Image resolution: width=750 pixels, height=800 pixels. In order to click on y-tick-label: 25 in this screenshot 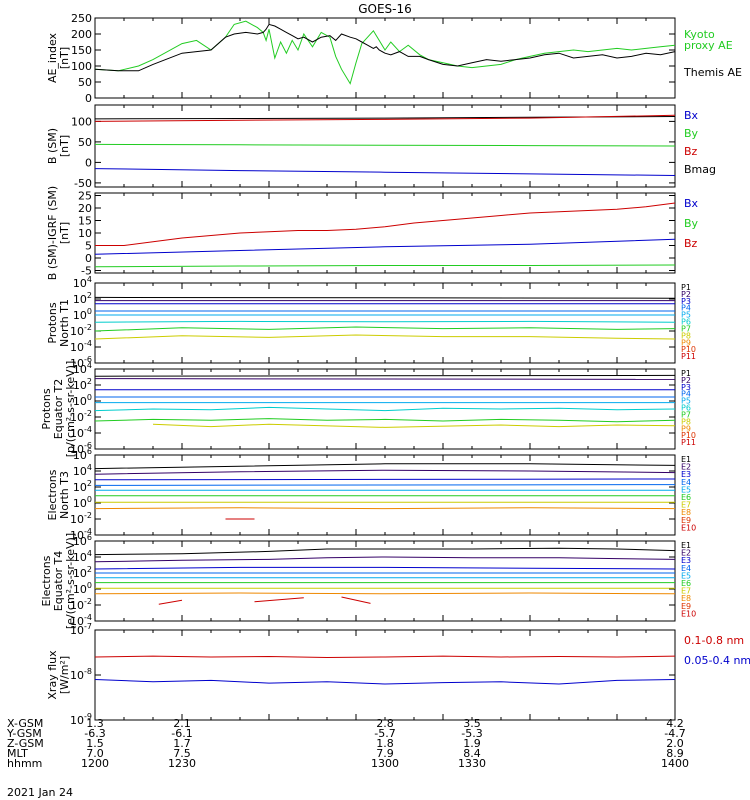, I will do `click(85, 196)`.